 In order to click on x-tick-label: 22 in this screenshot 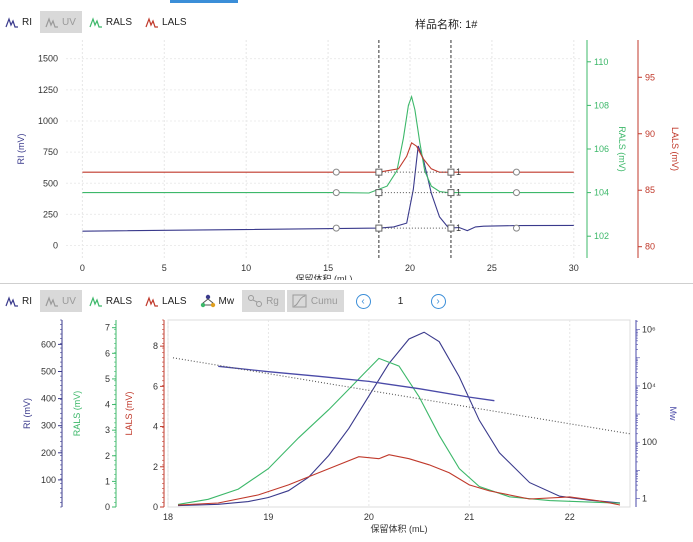, I will do `click(570, 517)`.